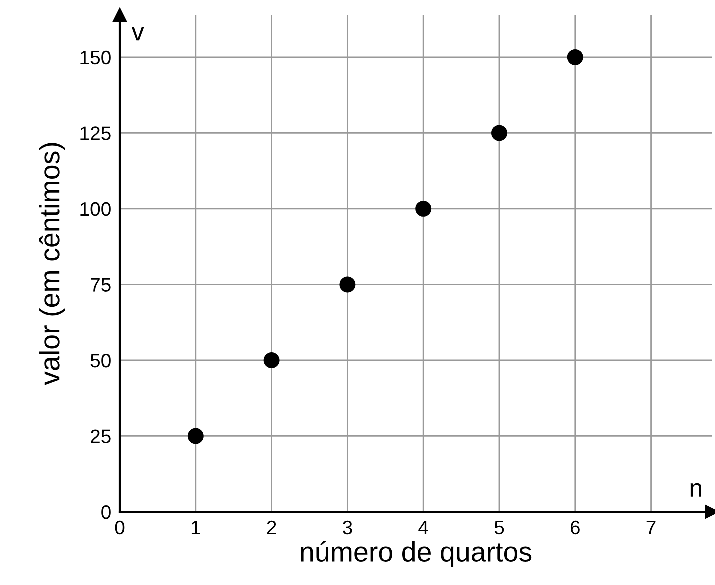 This screenshot has width=715, height=585. What do you see at coordinates (347, 527) in the screenshot?
I see `x-tick-label: 3` at bounding box center [347, 527].